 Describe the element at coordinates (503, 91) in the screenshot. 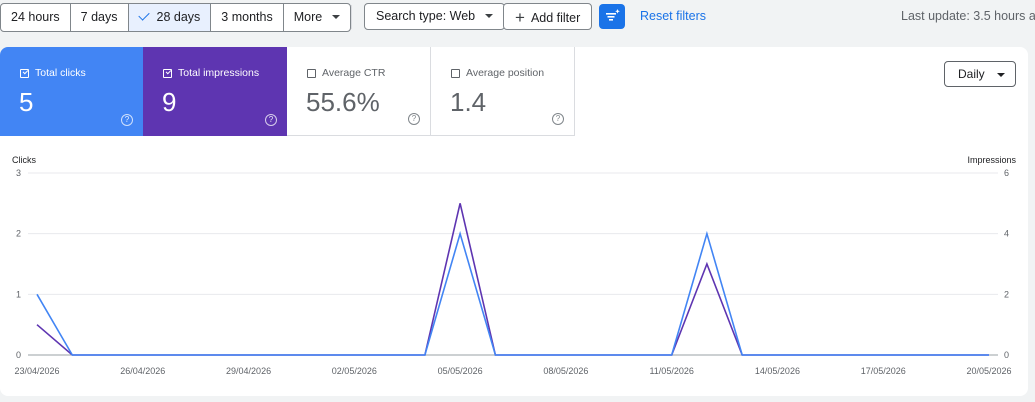

I see `metric-tile-average-position: Average position 1.4 ?` at that location.